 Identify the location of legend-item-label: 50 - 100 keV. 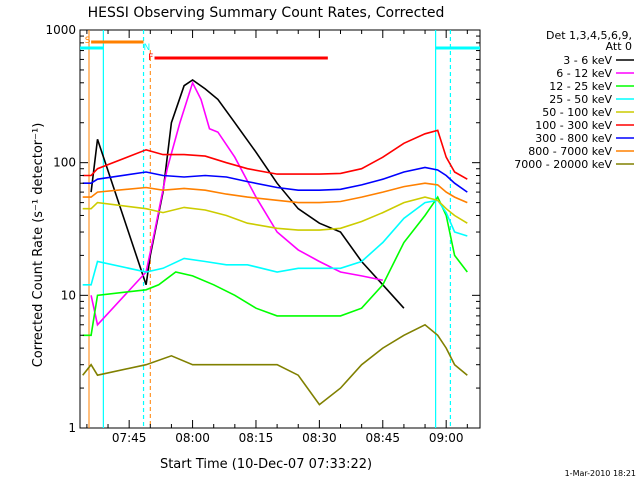
(577, 112).